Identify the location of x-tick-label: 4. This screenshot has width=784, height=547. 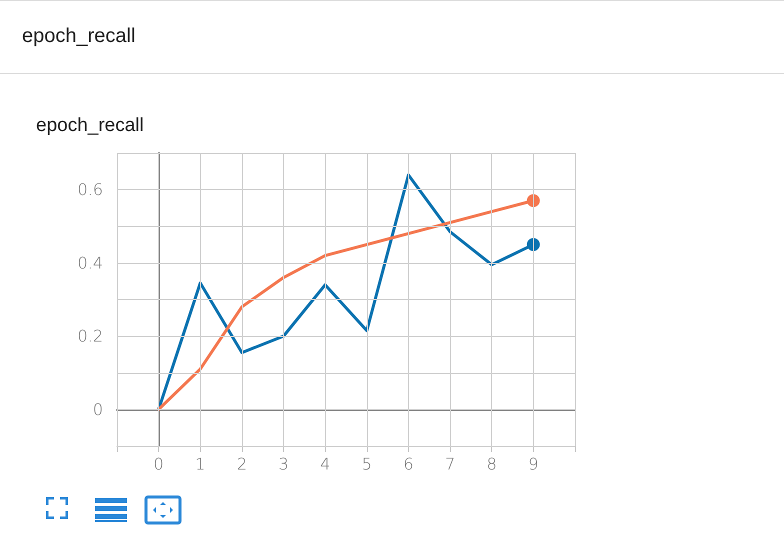
(325, 464).